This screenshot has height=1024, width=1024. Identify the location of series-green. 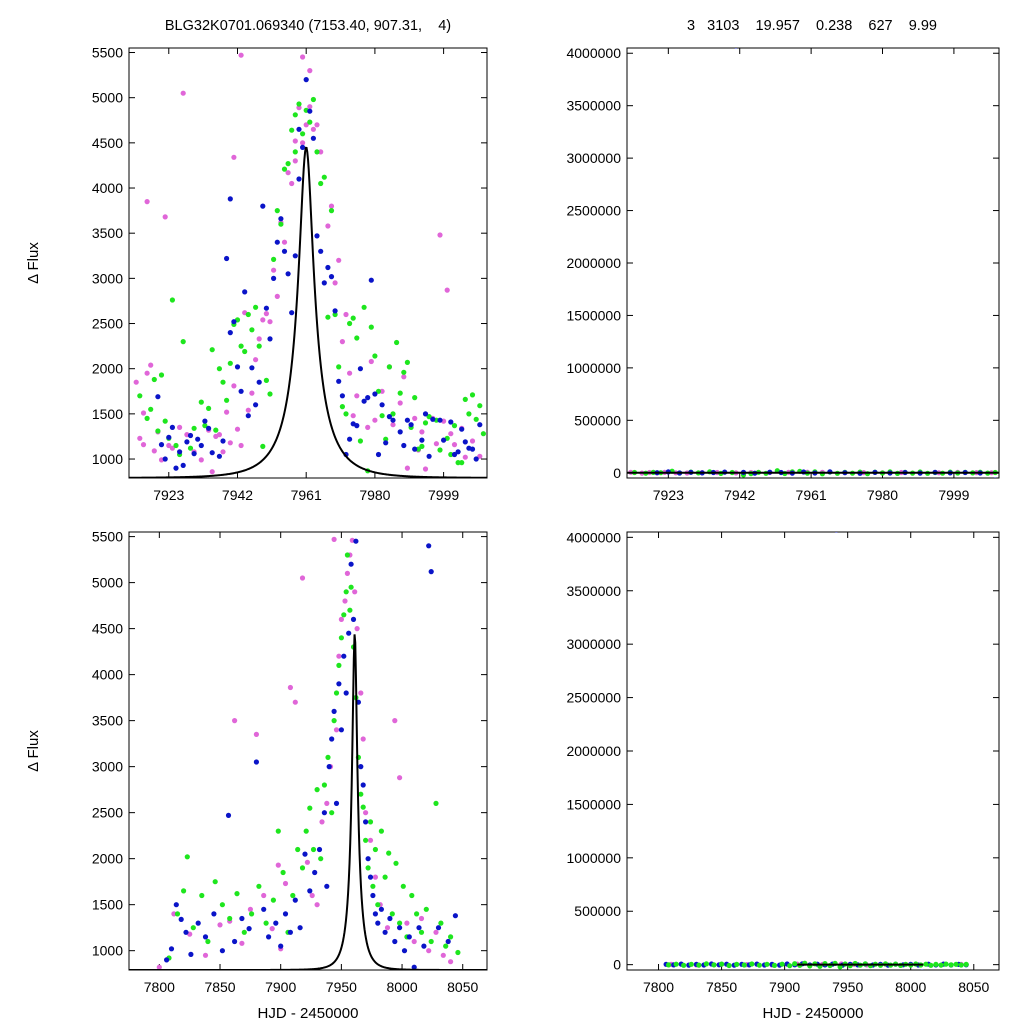
(313, 756).